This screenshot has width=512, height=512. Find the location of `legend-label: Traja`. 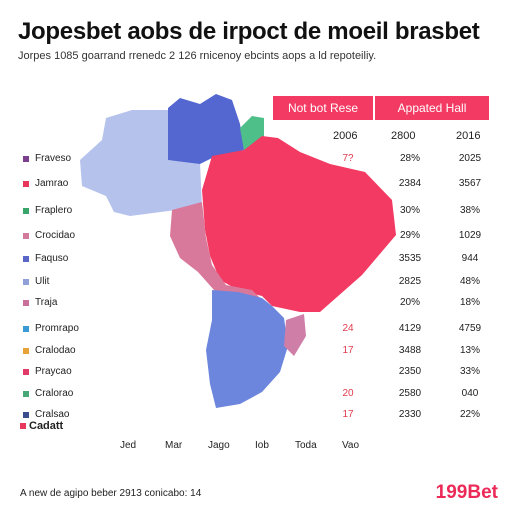

legend-label: Traja is located at coordinates (46, 302).